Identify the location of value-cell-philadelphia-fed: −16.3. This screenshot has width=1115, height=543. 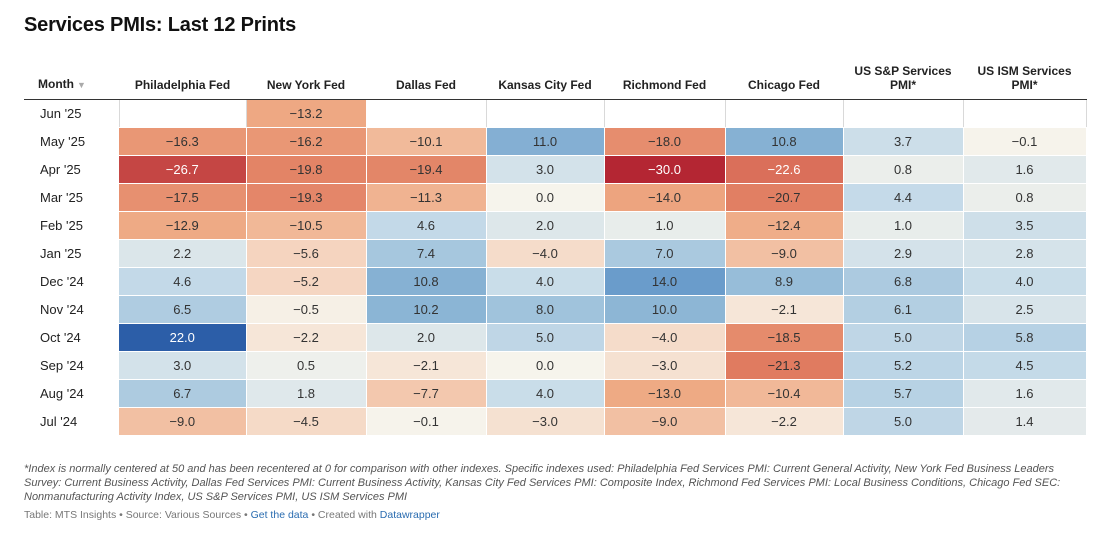
(183, 141).